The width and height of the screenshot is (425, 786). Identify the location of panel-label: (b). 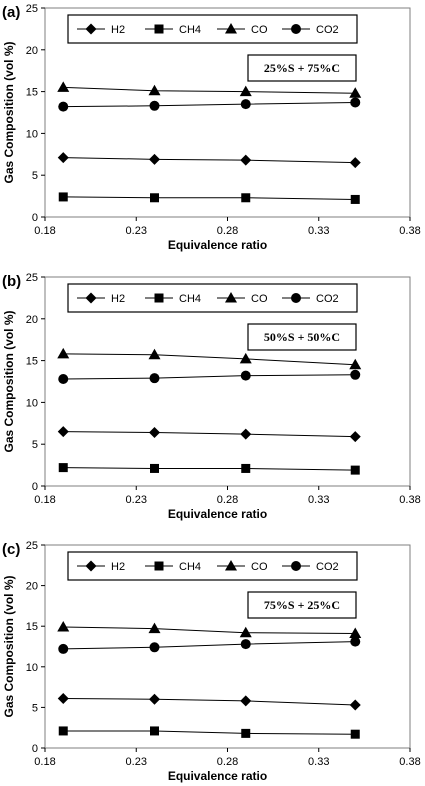
(11, 281).